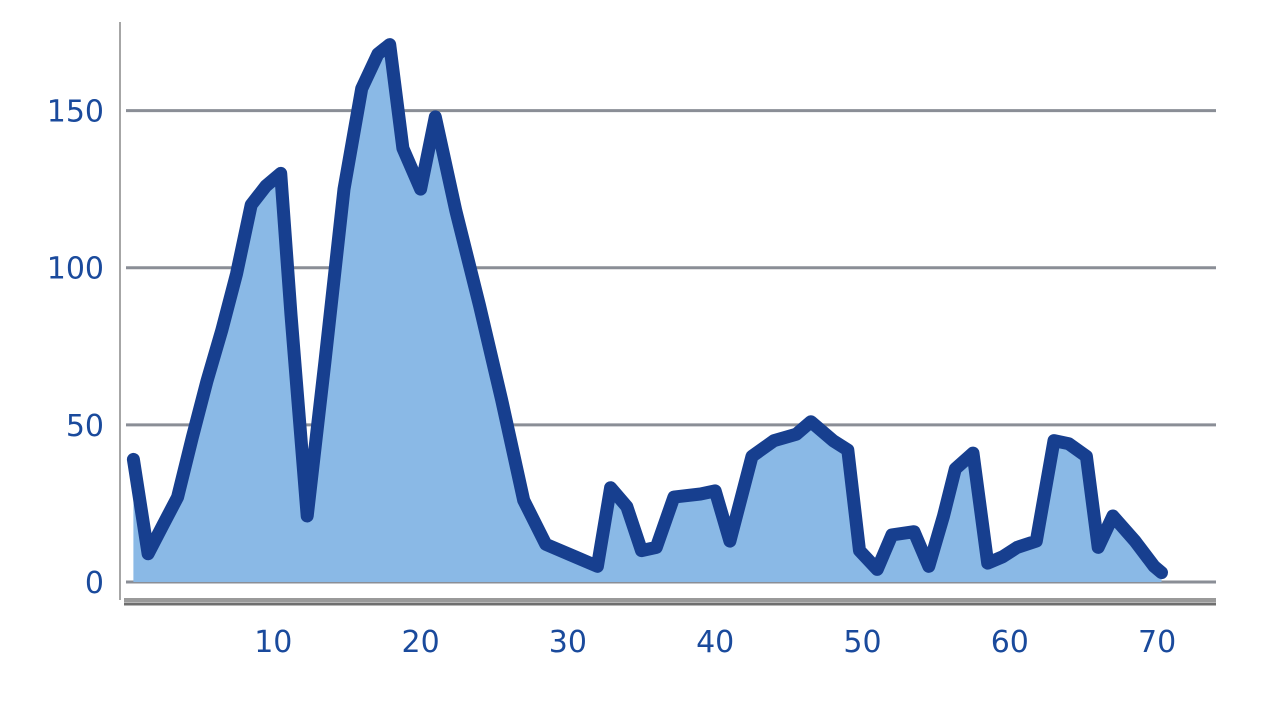  I want to click on x-tick-label-30: 30, so click(568, 642).